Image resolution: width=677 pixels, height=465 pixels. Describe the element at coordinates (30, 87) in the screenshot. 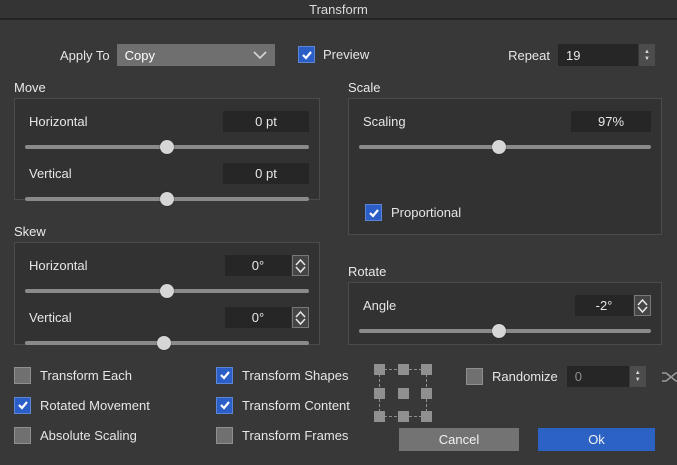

I see `move-group-label: Move` at that location.